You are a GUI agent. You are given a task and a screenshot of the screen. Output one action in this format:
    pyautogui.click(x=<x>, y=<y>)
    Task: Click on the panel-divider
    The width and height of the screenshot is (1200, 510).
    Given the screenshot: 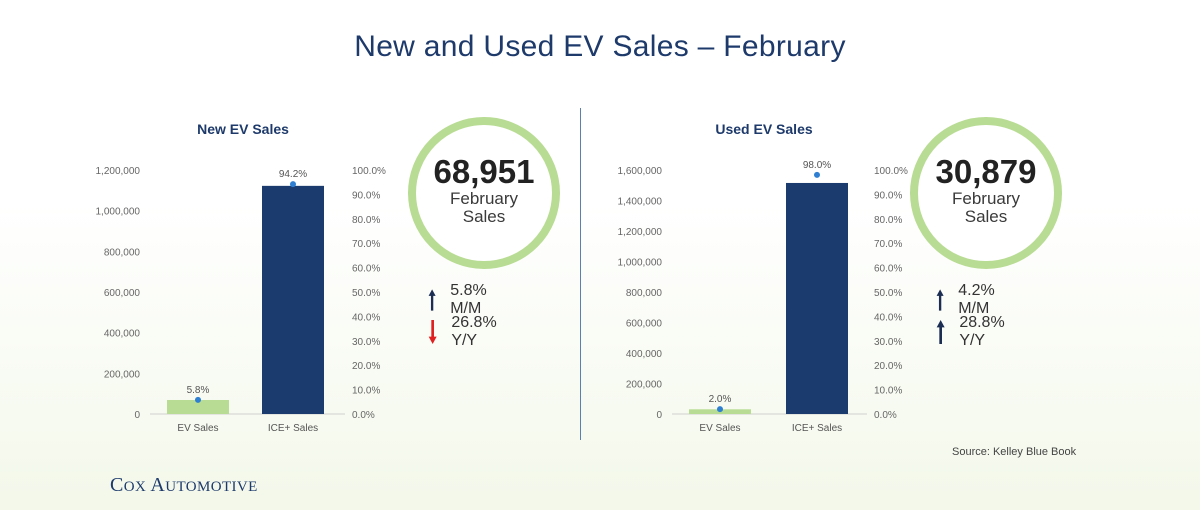 What is the action you would take?
    pyautogui.click(x=580, y=274)
    